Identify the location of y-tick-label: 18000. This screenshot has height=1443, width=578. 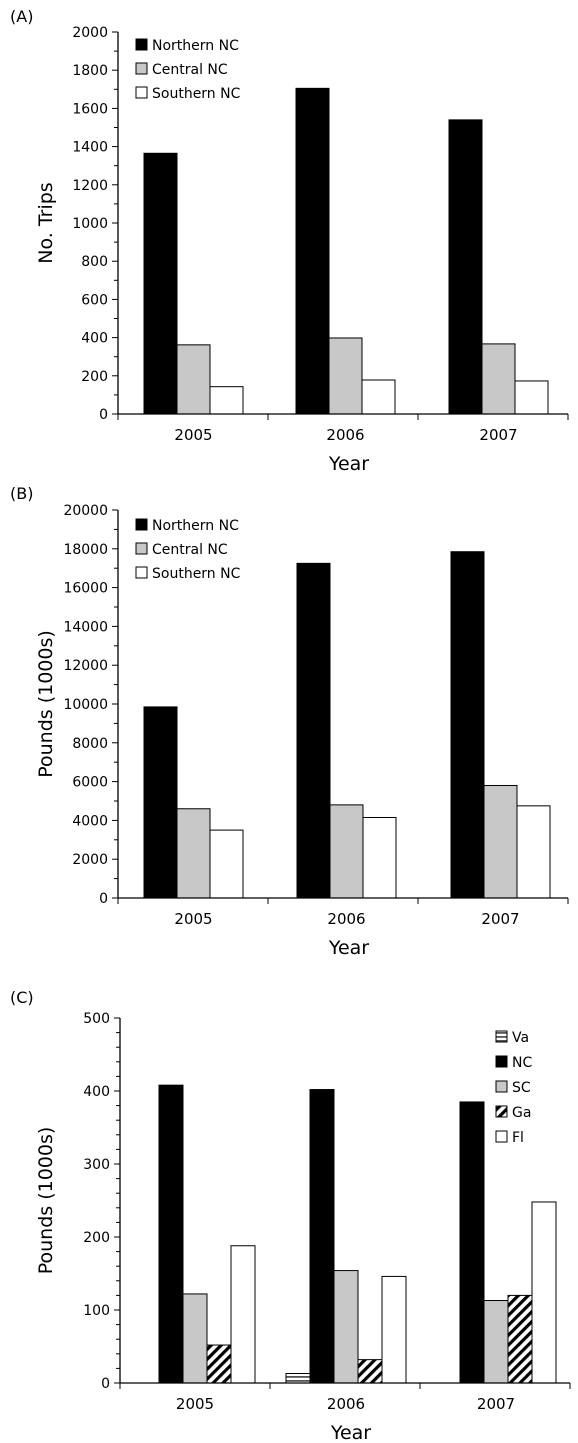
(85, 550).